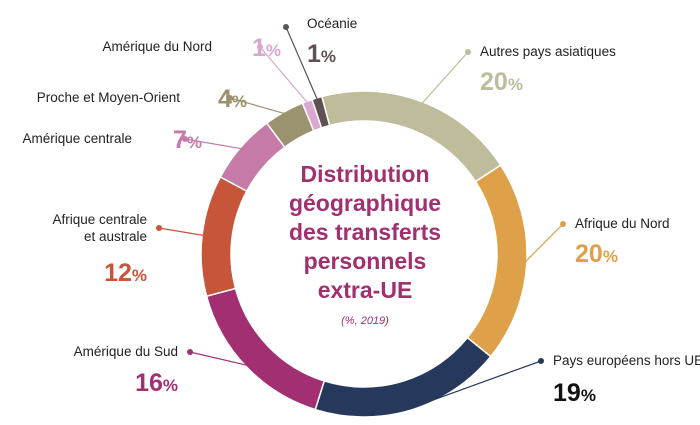 Image resolution: width=700 pixels, height=425 pixels. What do you see at coordinates (622, 223) in the screenshot?
I see `slice-name: Afrique du Nord` at bounding box center [622, 223].